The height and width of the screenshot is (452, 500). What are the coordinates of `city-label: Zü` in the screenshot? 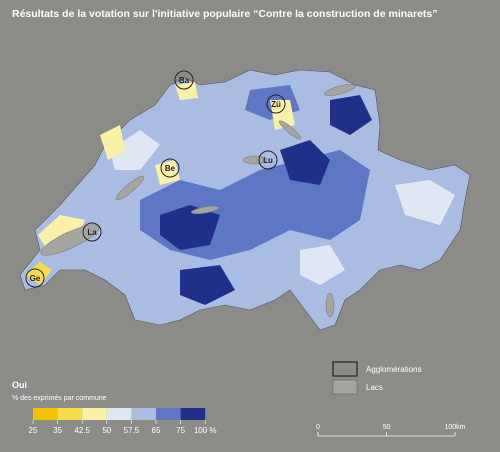 It's located at (276, 104).